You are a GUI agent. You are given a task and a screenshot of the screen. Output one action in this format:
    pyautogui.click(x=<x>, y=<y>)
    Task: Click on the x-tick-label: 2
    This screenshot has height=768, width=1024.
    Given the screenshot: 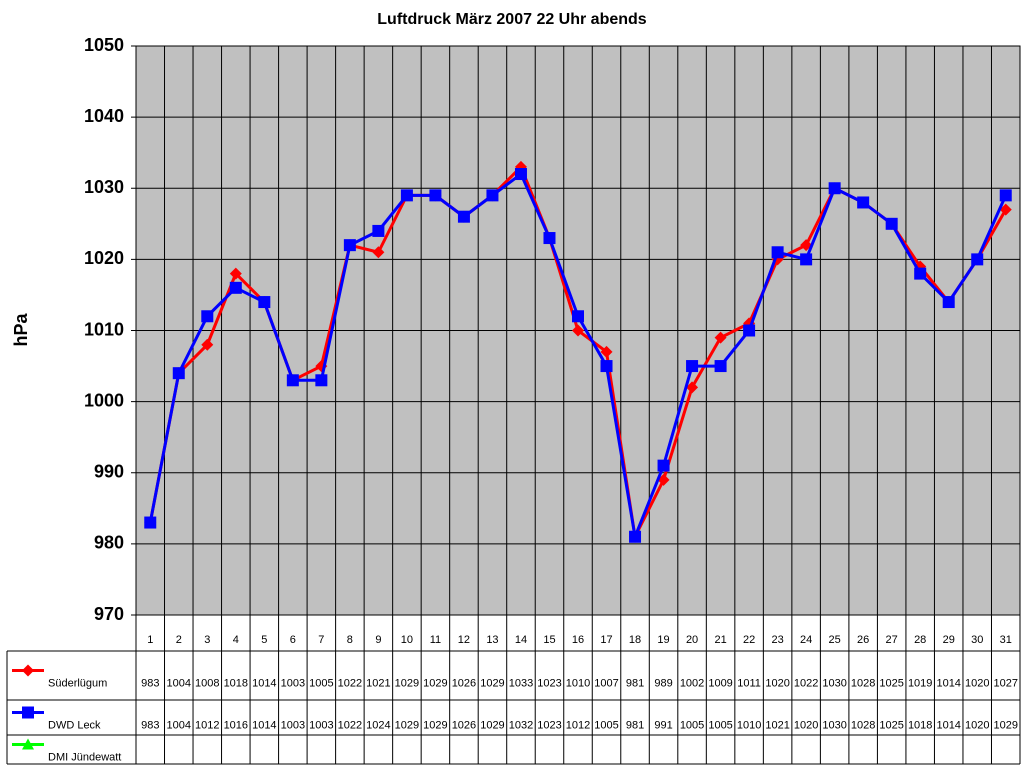 What is the action you would take?
    pyautogui.click(x=179, y=640)
    